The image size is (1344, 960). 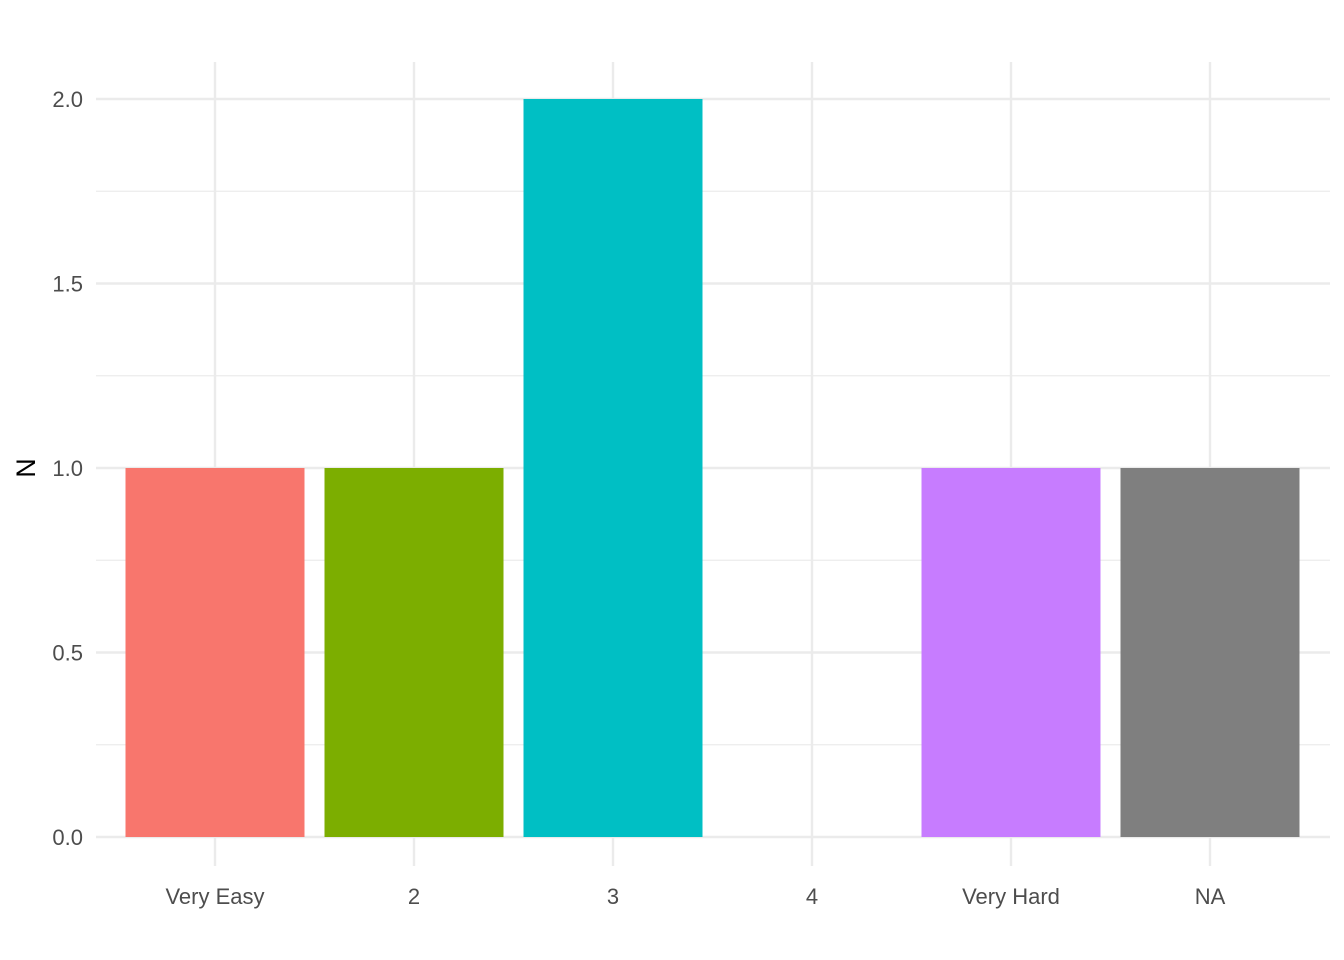 I want to click on x-tick-label: Very Easy, so click(x=214, y=896).